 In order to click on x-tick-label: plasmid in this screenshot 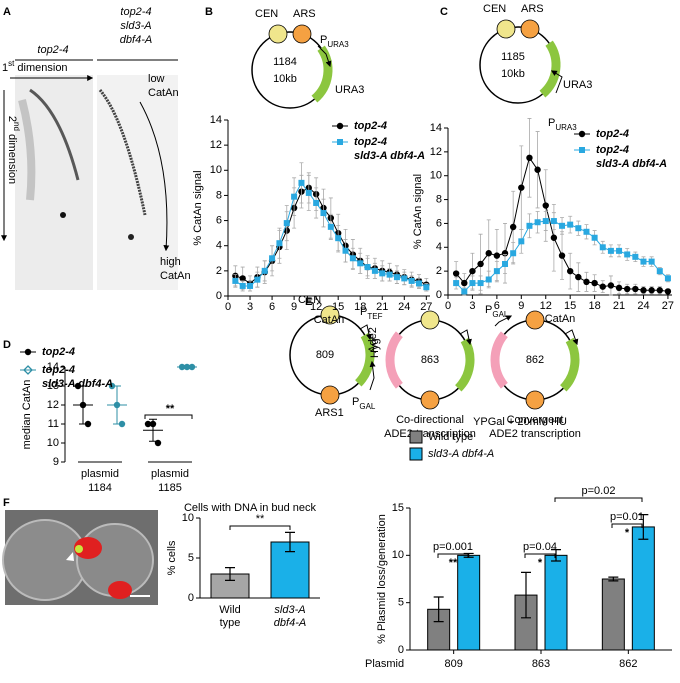, I will do `click(100, 474)`.